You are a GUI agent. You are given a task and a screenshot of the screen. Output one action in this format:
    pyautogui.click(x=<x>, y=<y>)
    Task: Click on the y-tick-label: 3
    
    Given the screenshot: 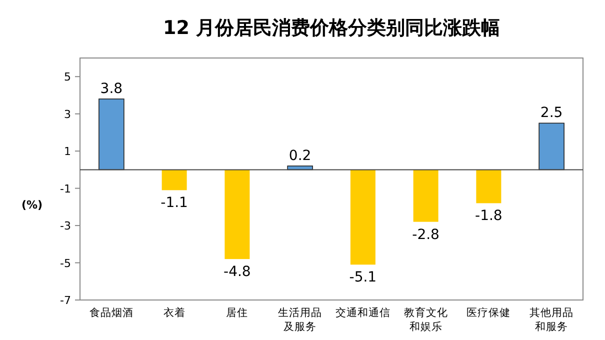 What is the action you would take?
    pyautogui.click(x=67, y=114)
    